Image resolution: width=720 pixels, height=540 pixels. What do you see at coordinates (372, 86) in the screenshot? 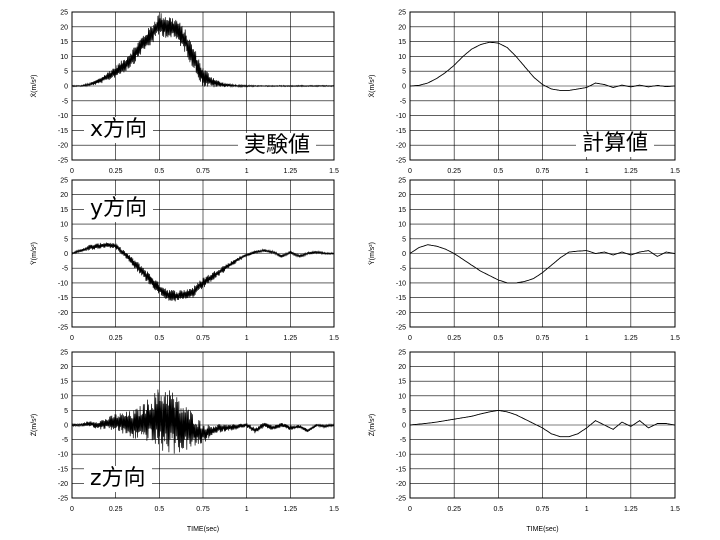
I see `y-axis-label: Ẍ(m/s²)` at bounding box center [372, 86].